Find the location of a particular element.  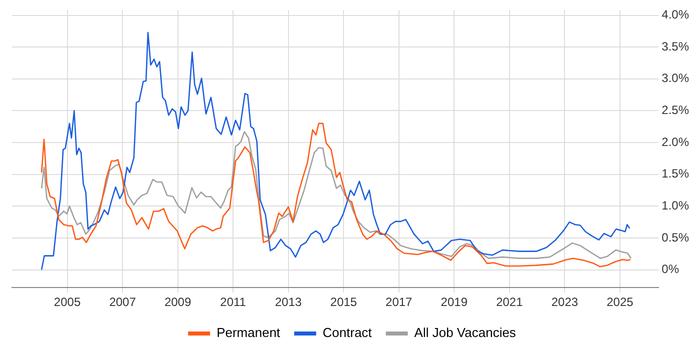

x-tick-label: 2015 is located at coordinates (344, 302).